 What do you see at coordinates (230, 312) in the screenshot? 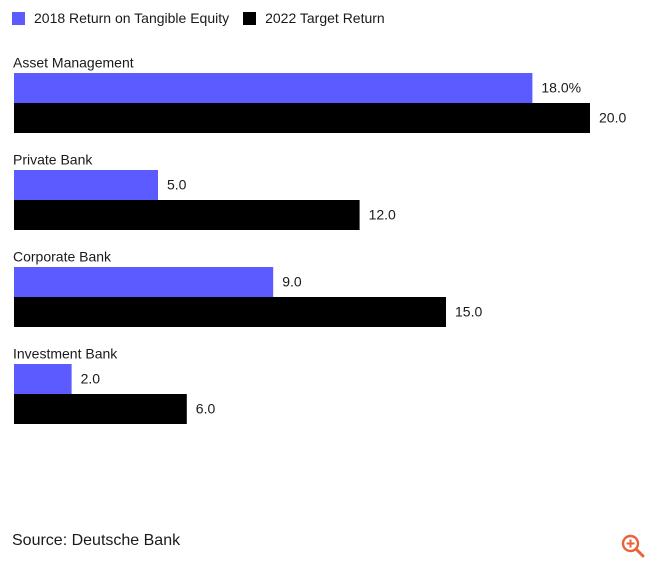
I see `bar-corporate-bank-2022` at bounding box center [230, 312].